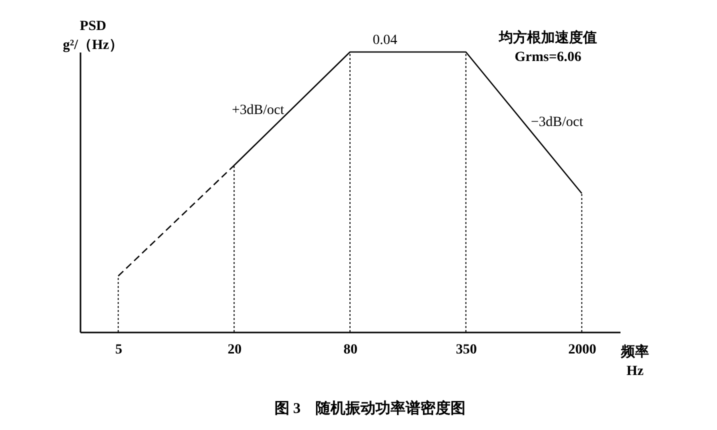 The height and width of the screenshot is (430, 717). Describe the element at coordinates (547, 37) in the screenshot. I see `text: 均方根加速度值` at that location.